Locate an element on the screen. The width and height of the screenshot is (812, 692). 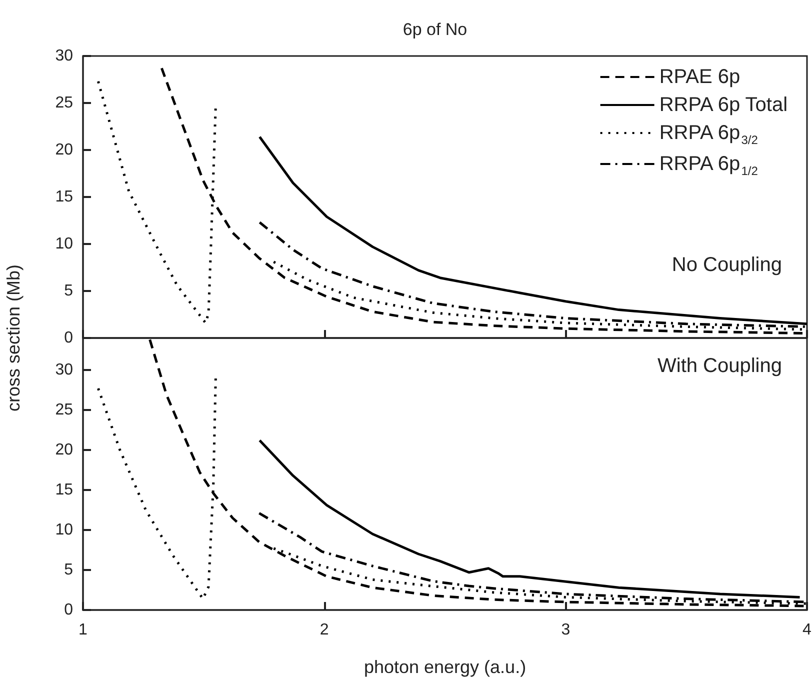
x-tick-label: 3 is located at coordinates (565, 630).